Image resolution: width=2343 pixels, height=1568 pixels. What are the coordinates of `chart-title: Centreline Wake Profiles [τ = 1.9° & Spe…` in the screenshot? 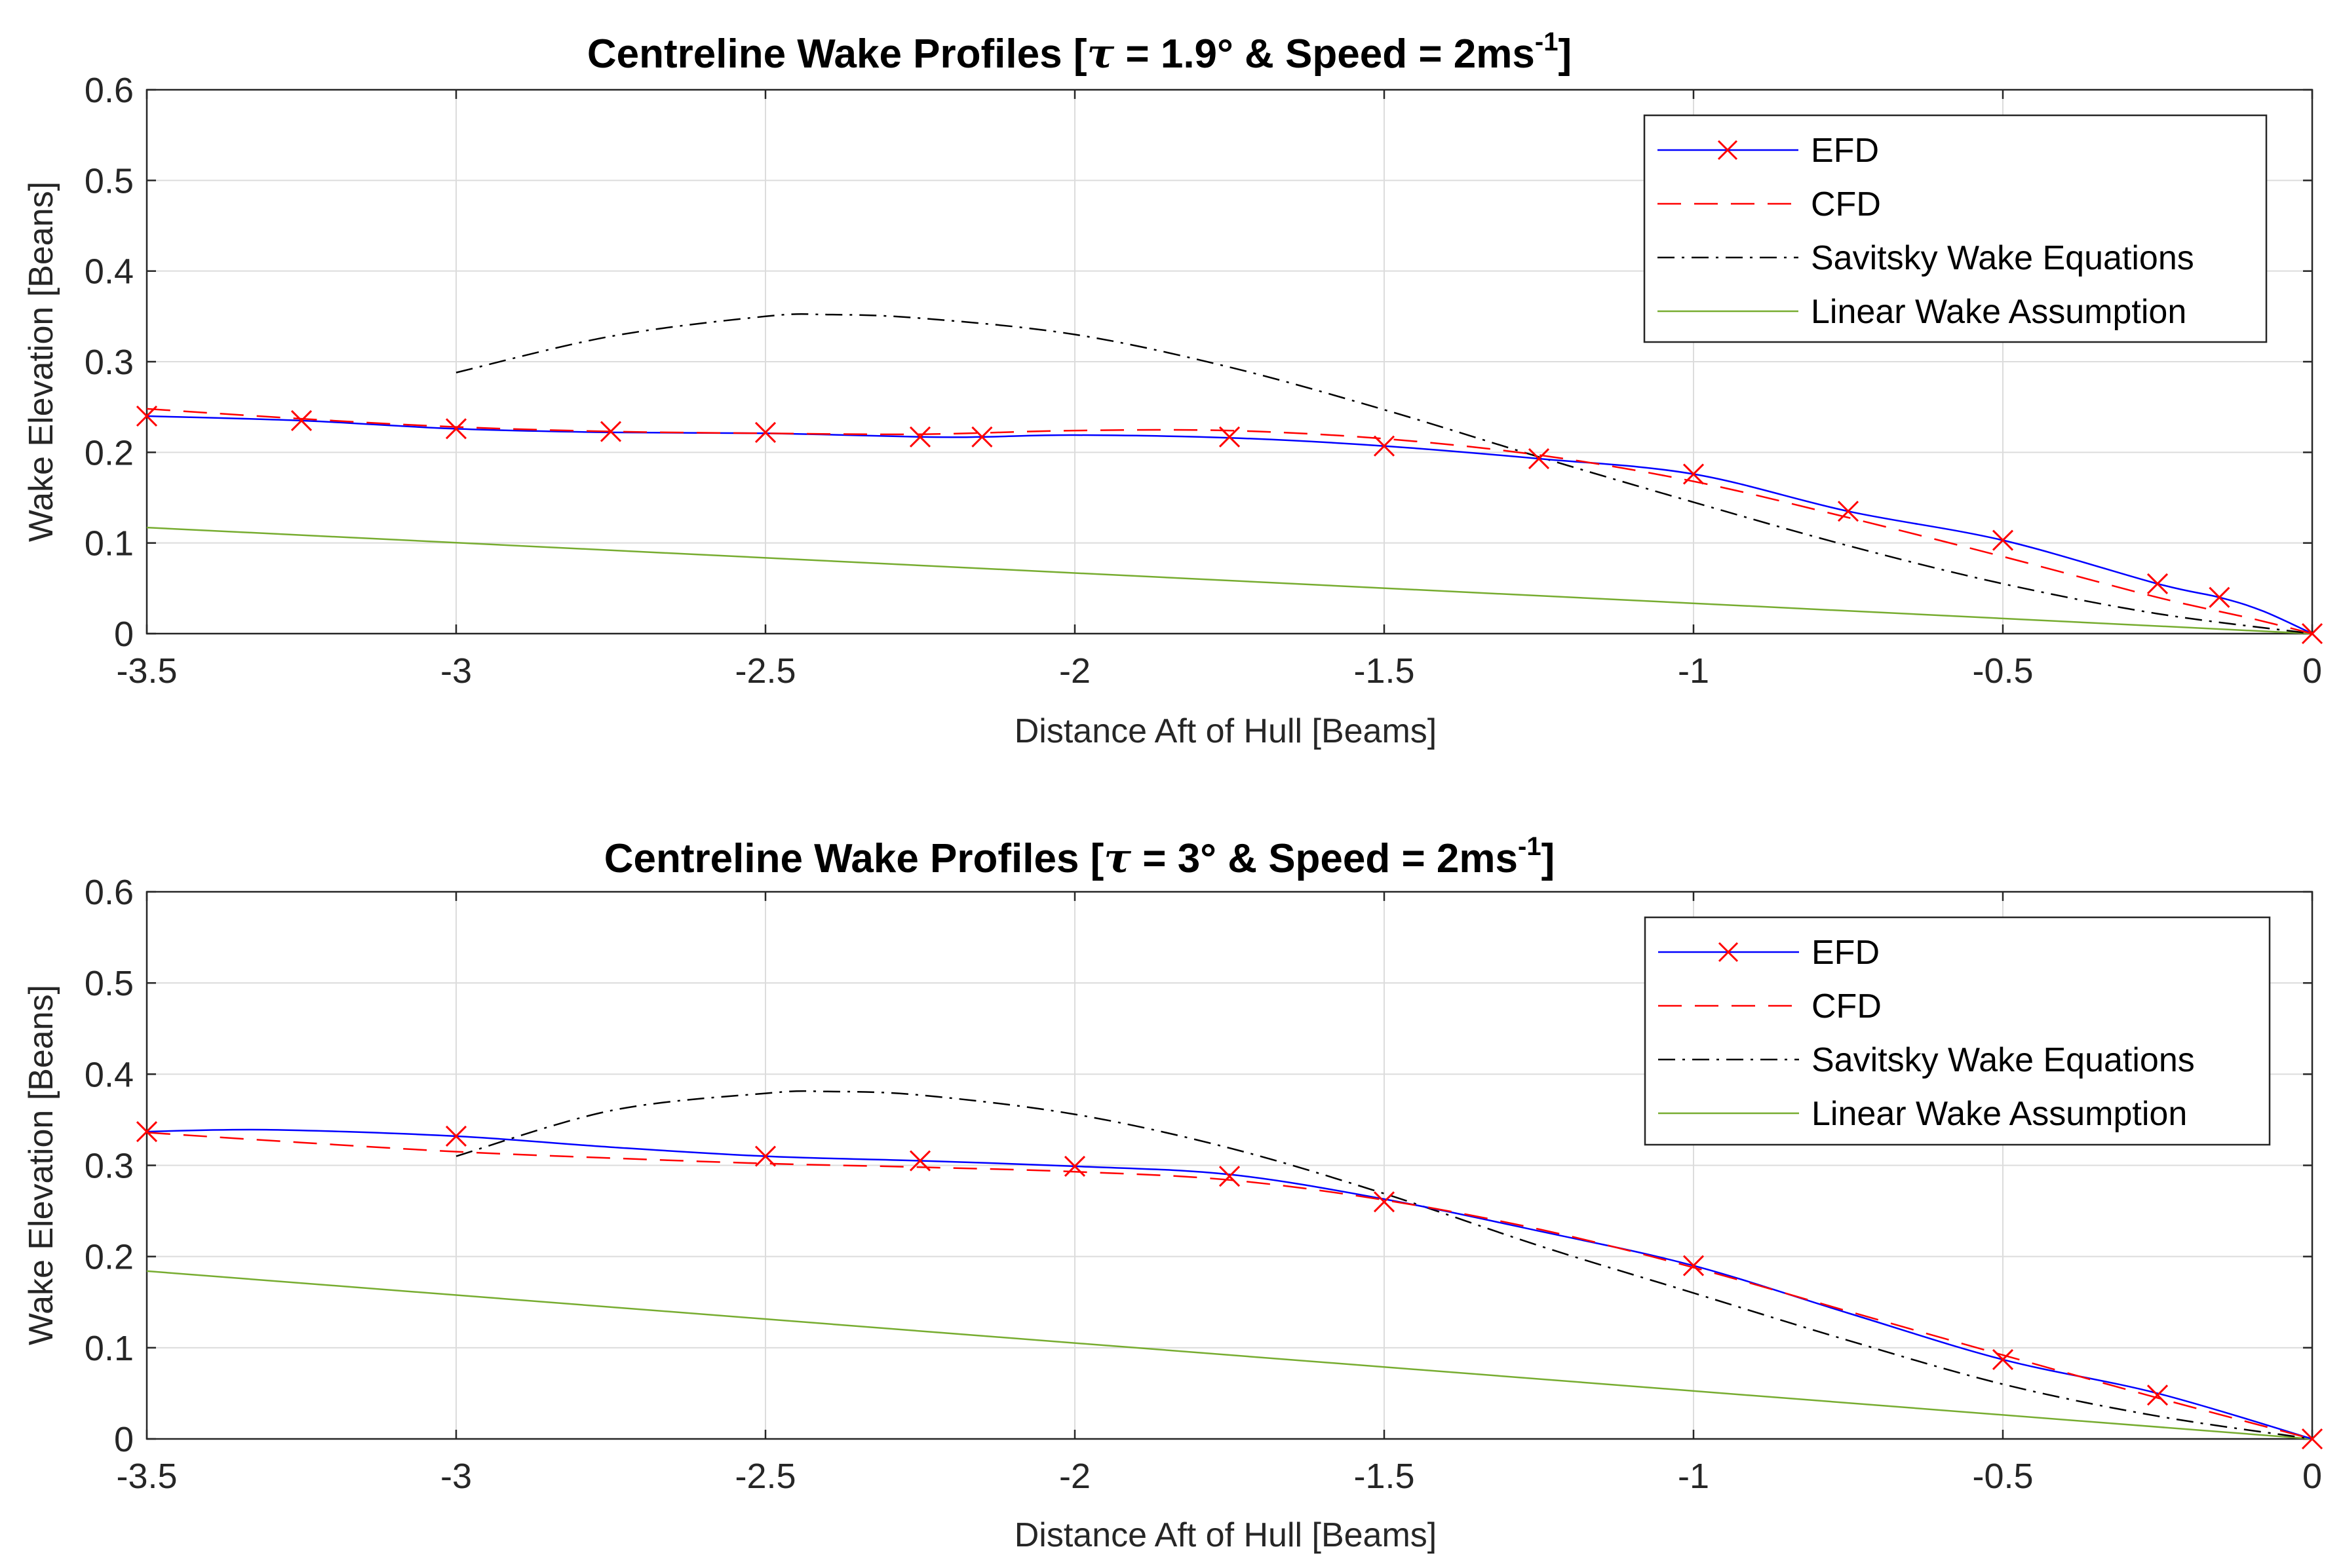 It's located at (1079, 53).